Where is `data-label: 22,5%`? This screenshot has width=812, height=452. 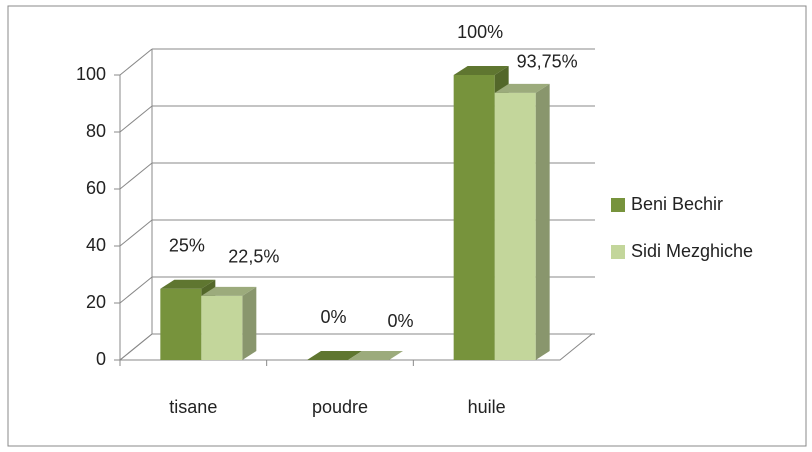
data-label: 22,5% is located at coordinates (253, 257).